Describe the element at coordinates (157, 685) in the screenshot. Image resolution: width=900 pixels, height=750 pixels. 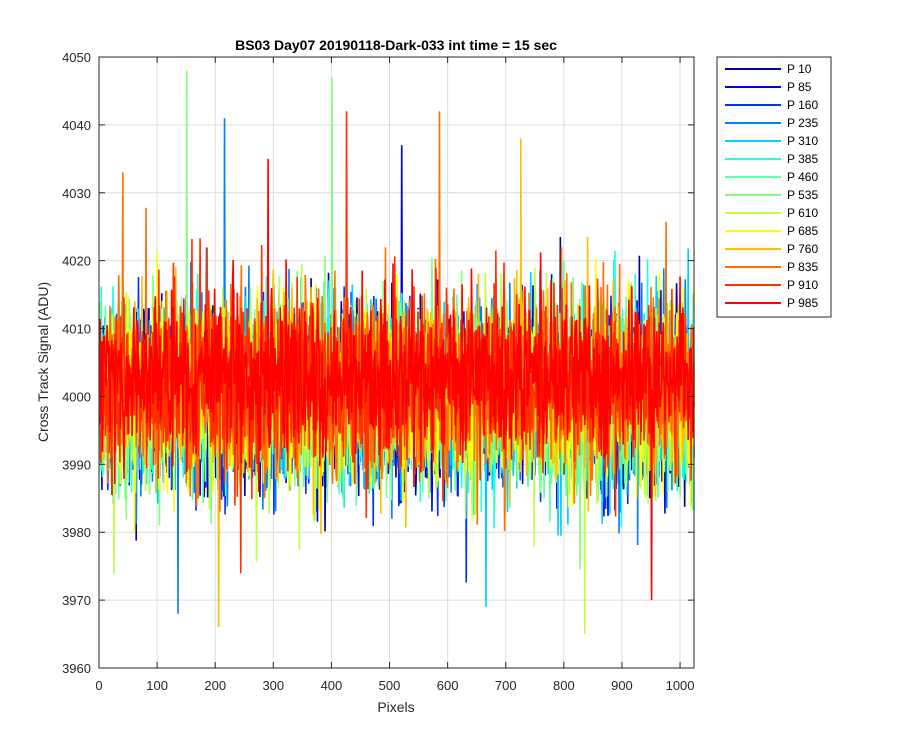
I see `x-tick-label: 100` at that location.